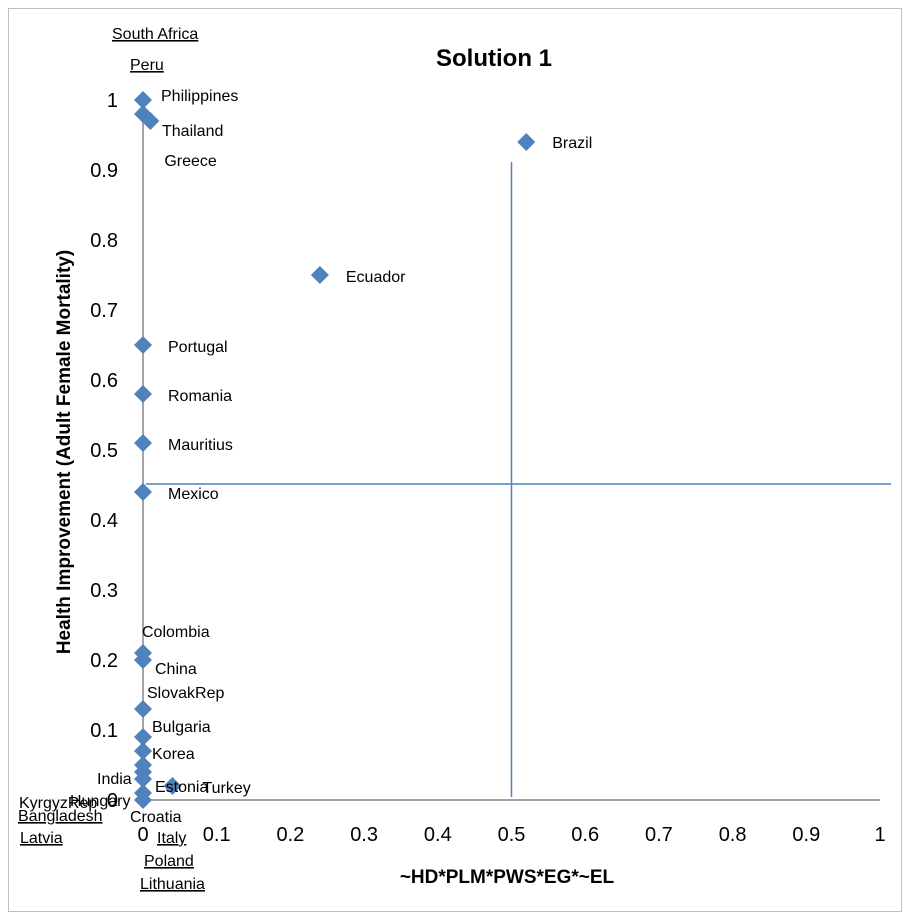  What do you see at coordinates (199, 96) in the screenshot?
I see `point-label: Philippines` at bounding box center [199, 96].